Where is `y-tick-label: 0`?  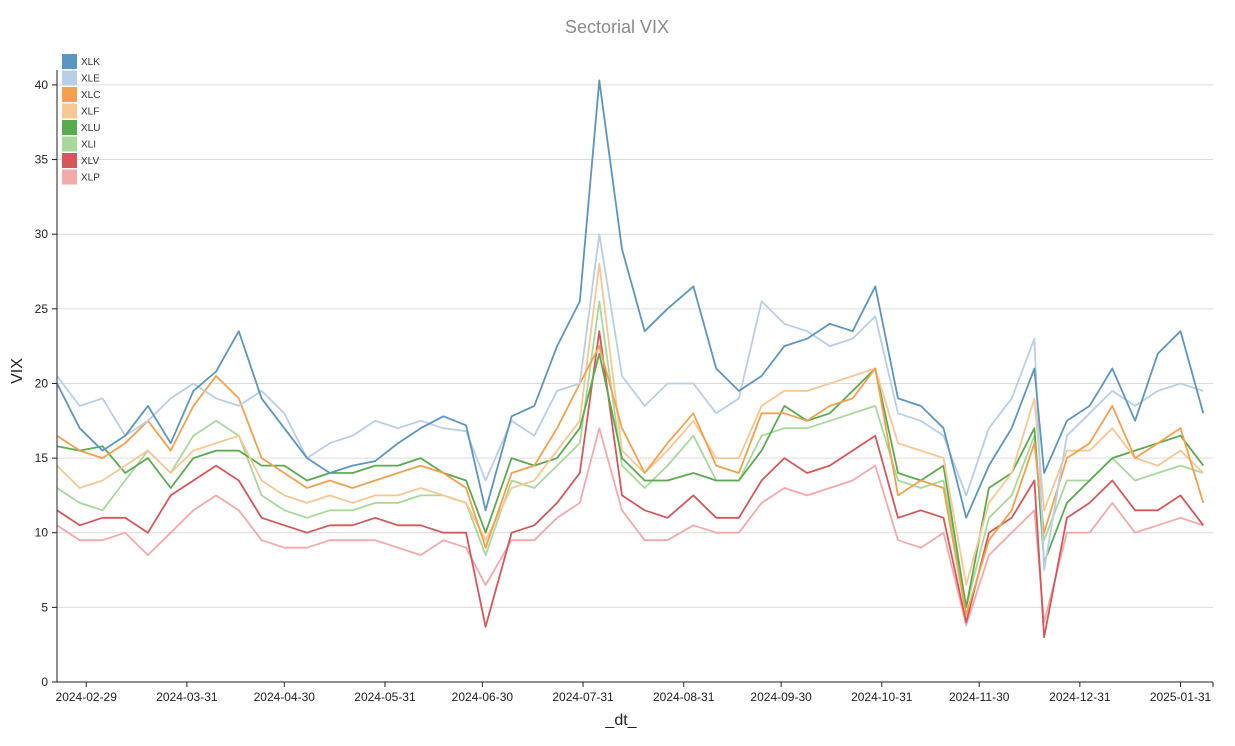
y-tick-label: 0 is located at coordinates (44, 682).